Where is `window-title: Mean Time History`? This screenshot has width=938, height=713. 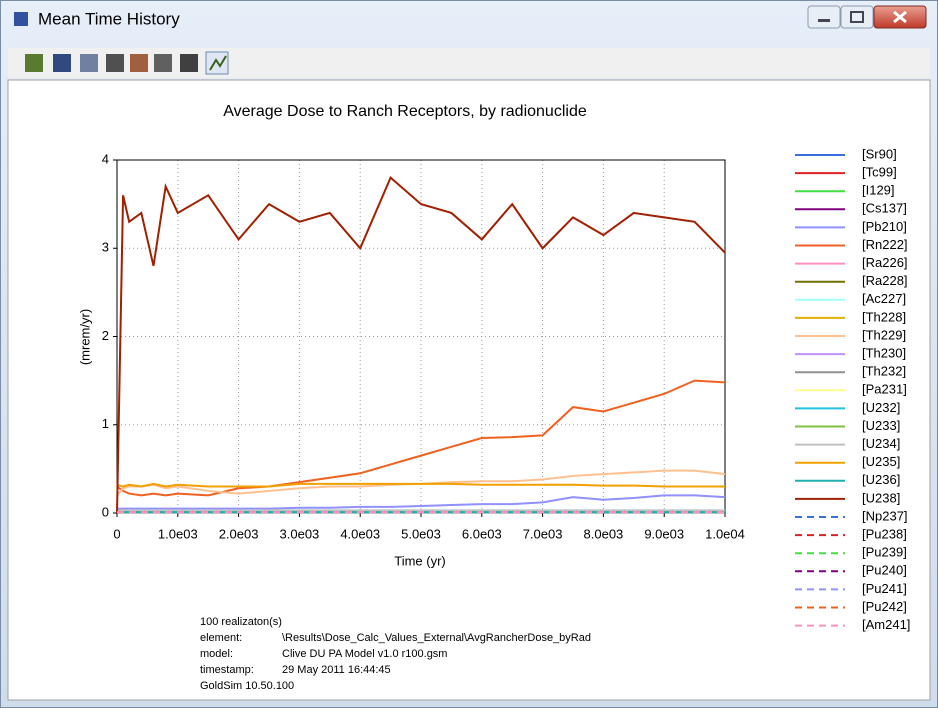
window-title: Mean Time History is located at coordinates (109, 18).